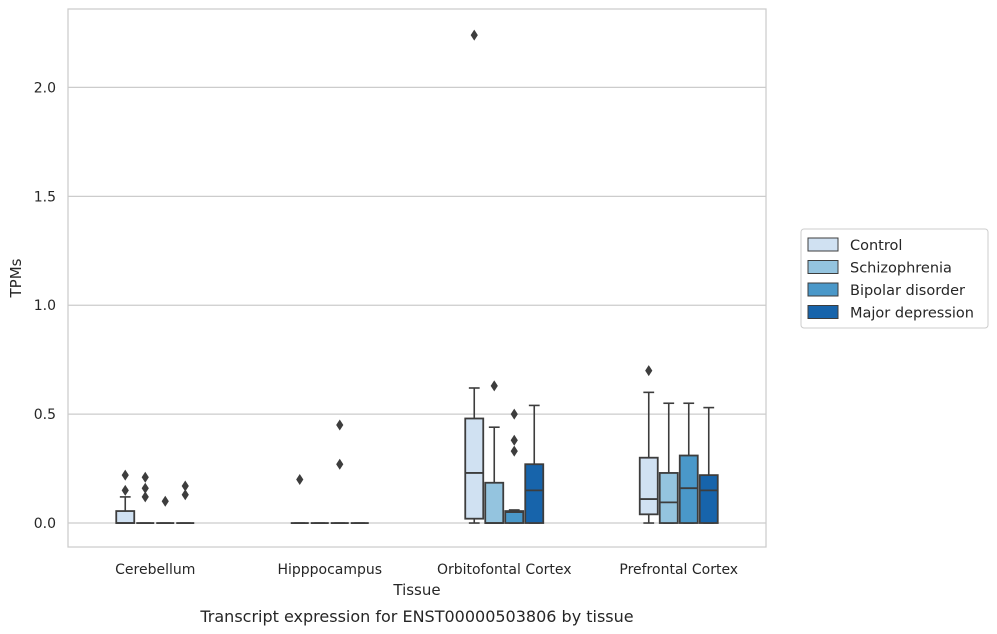  I want to click on legend-label: Bipolar disorder, so click(907, 291).